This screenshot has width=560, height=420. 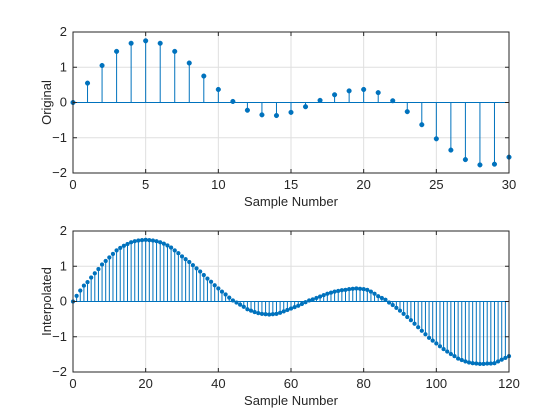 What do you see at coordinates (509, 383) in the screenshot?
I see `x-tick-label: 120` at bounding box center [509, 383].